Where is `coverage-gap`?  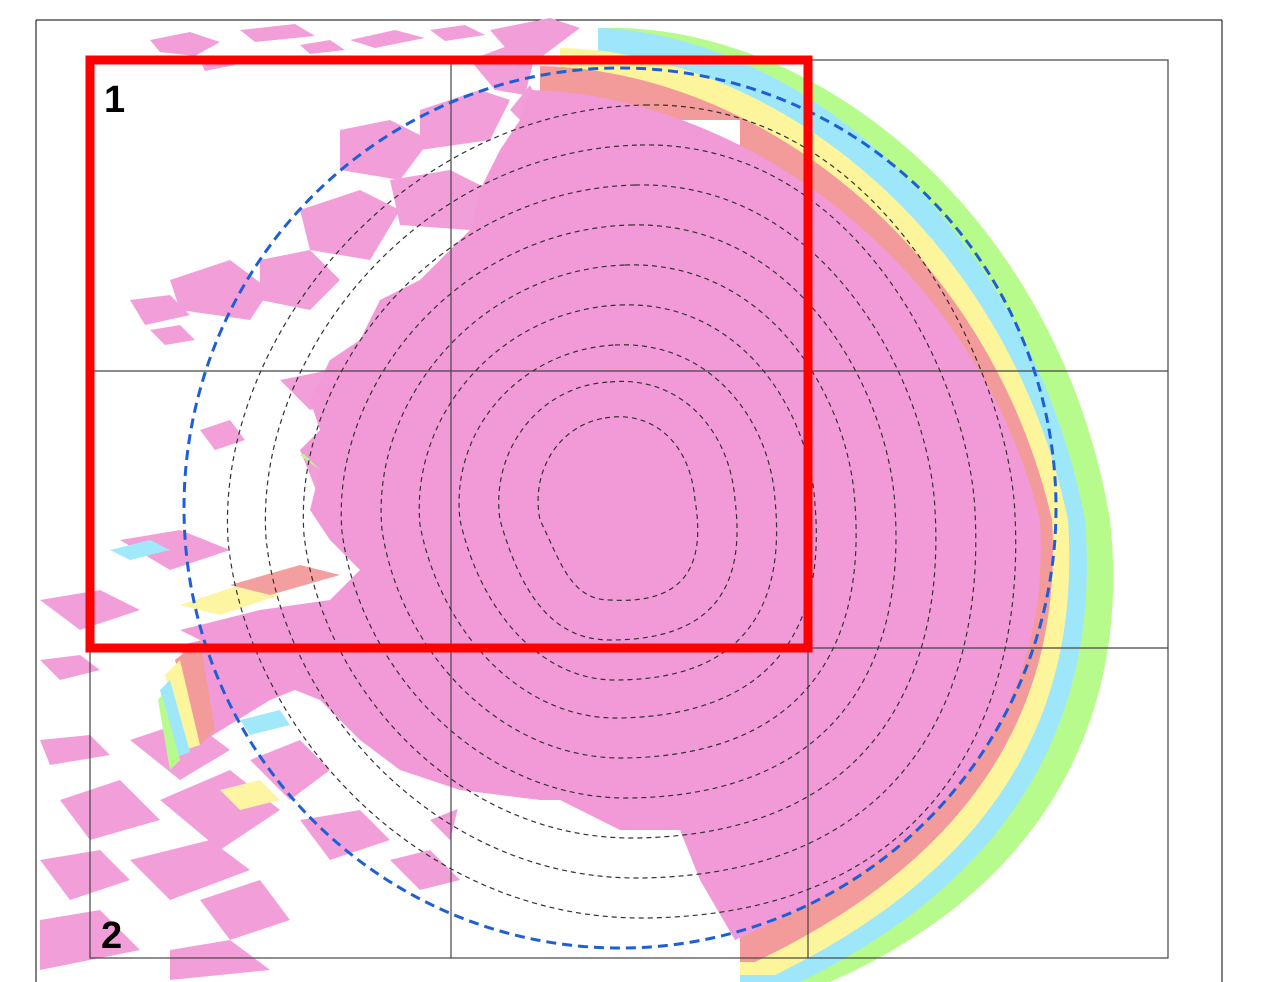 coverage-gap is located at coordinates (585, 880).